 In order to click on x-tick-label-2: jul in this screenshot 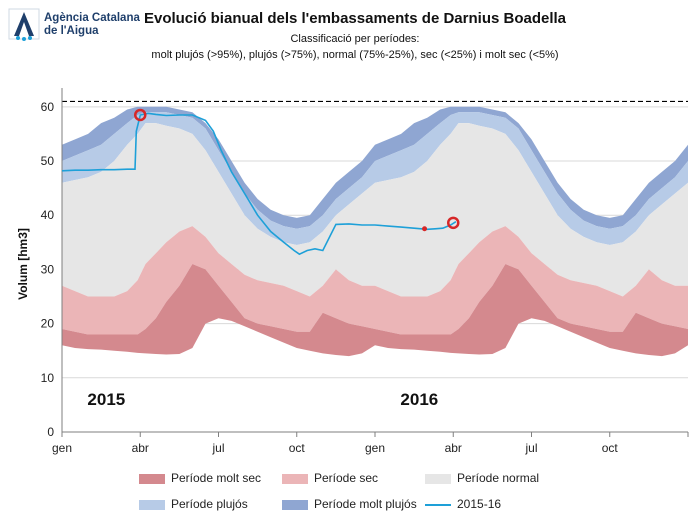, I will do `click(217, 448)`.